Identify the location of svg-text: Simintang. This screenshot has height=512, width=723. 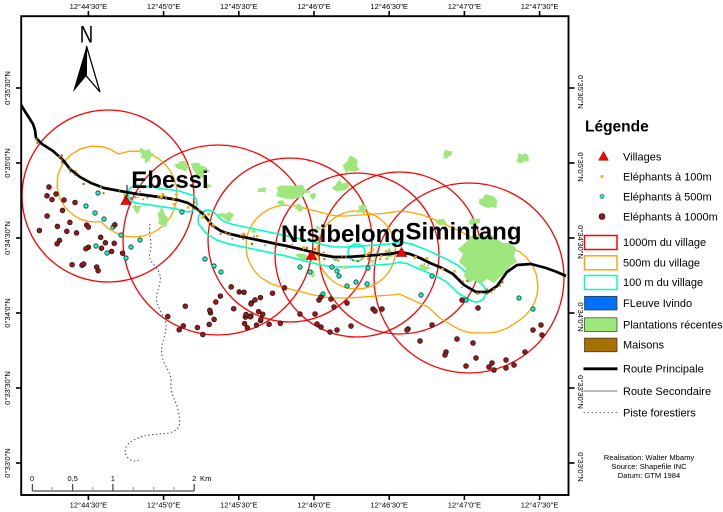
(463, 232).